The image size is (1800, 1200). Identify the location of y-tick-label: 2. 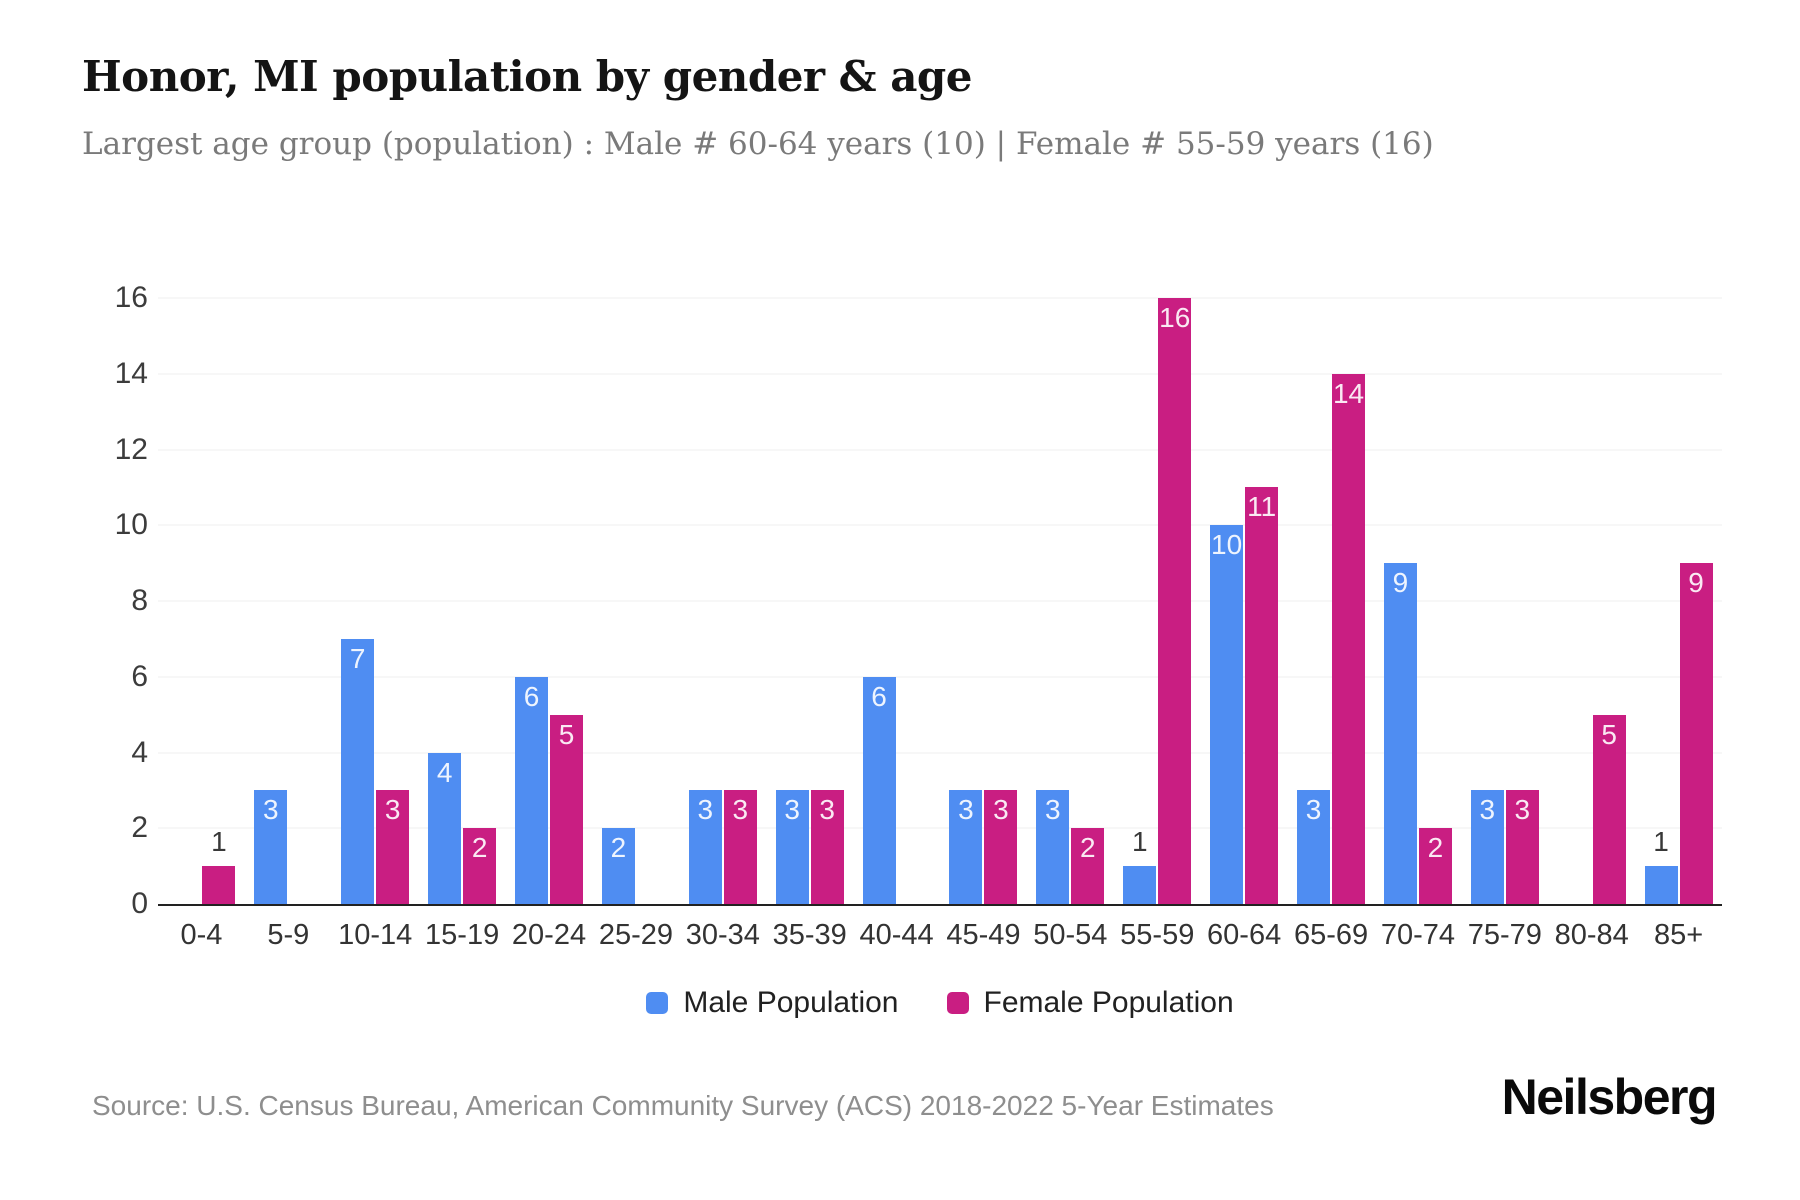
(139, 828).